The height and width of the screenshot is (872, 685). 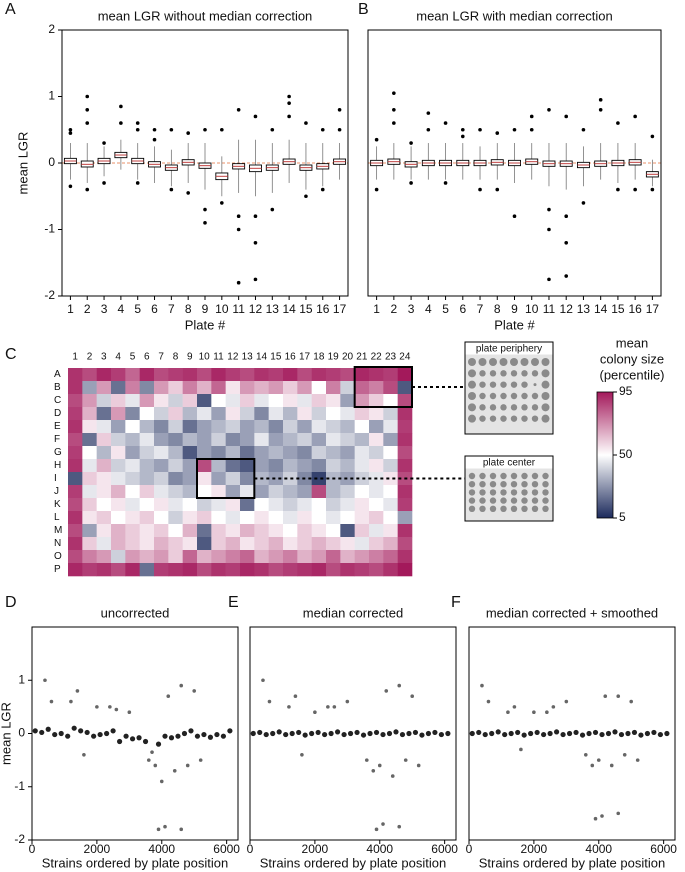 What do you see at coordinates (6, 733) in the screenshot?
I see `y-axis-label: mean LGR` at bounding box center [6, 733].